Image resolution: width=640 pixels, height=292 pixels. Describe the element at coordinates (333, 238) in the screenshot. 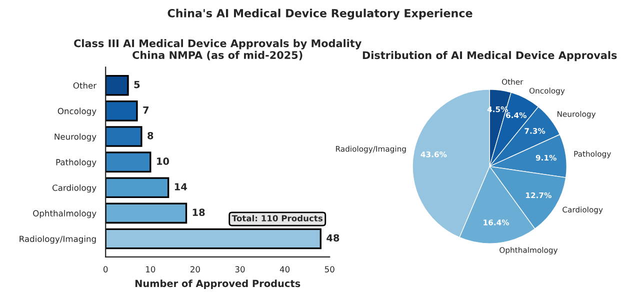

I see `data-label: 48` at that location.